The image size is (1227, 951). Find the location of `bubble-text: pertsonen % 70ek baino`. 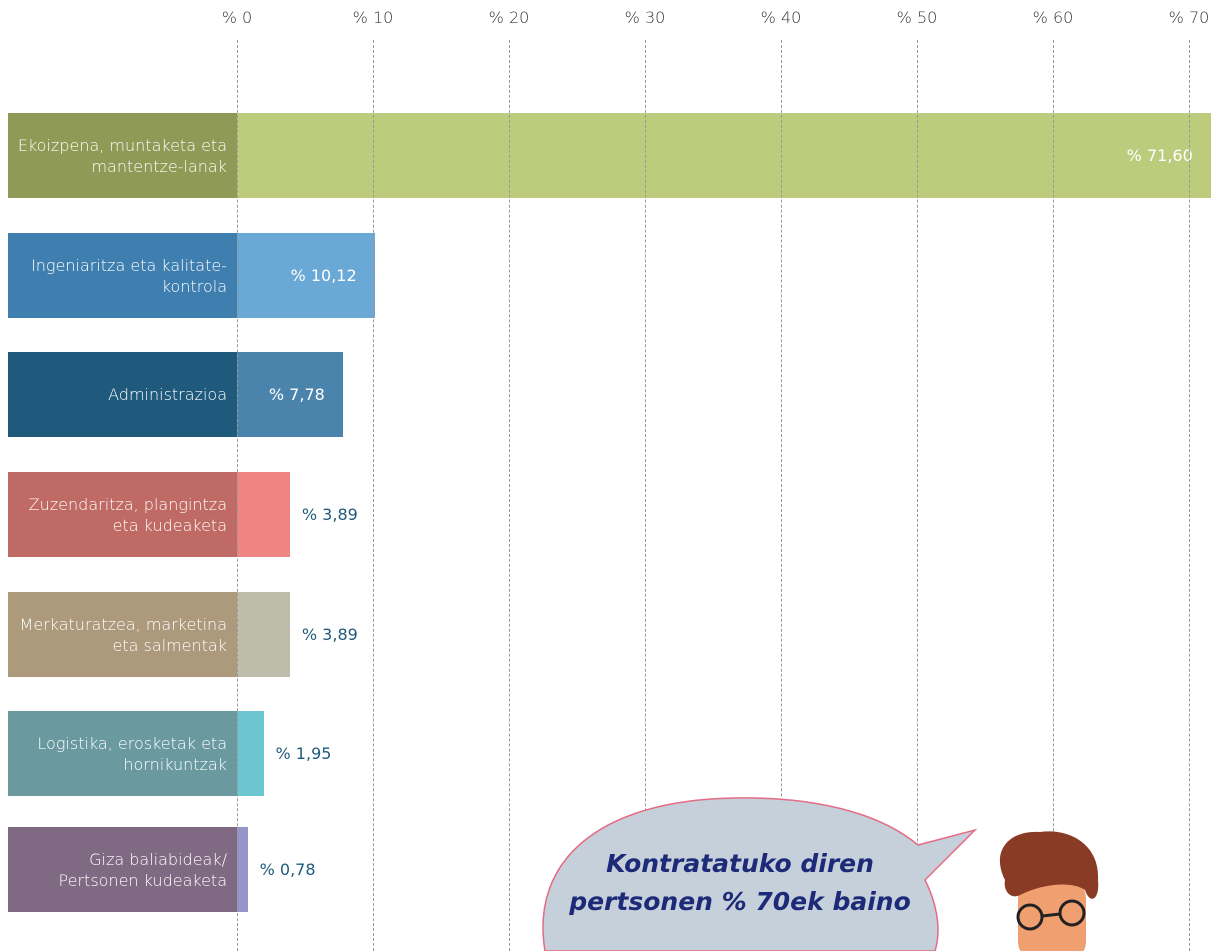

bubble-text: pertsonen % 70ek baino is located at coordinates (739, 901).